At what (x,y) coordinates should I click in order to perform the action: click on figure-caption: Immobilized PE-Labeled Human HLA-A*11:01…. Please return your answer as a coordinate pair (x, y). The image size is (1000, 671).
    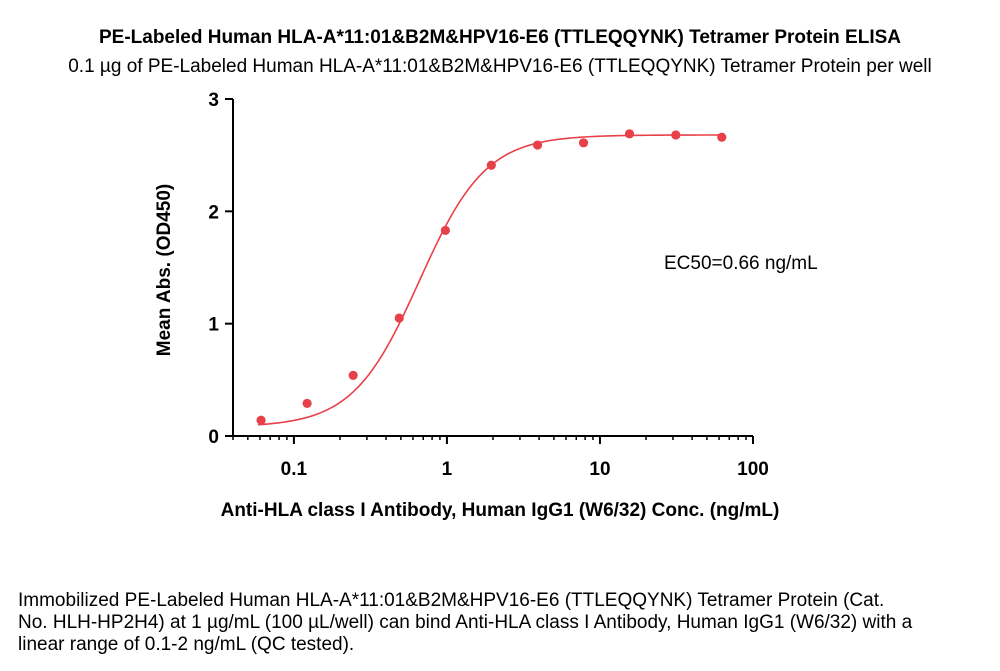
    Looking at the image, I should click on (465, 622).